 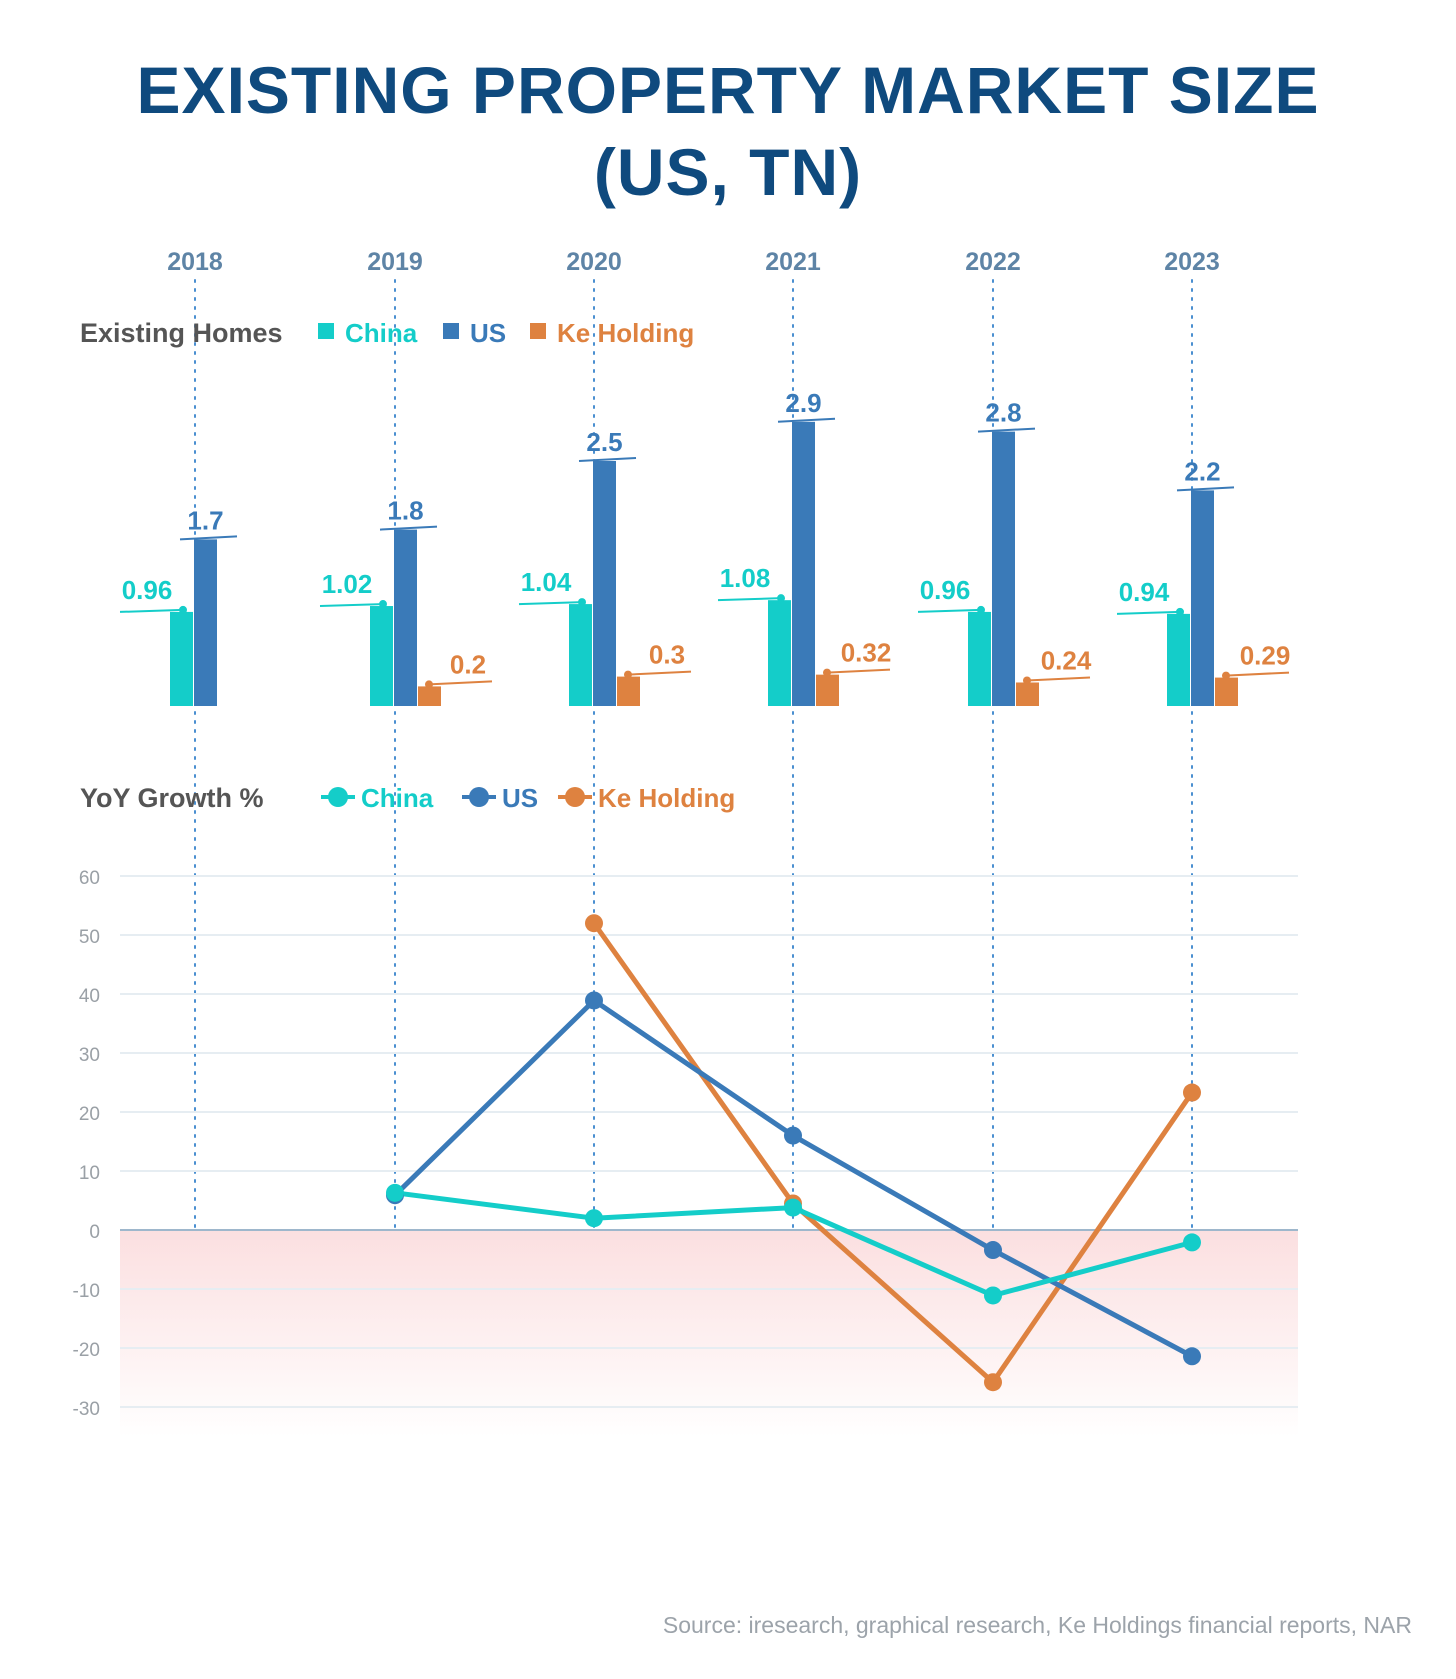 I want to click on leader-ke-holding-2022, so click(x=1058, y=679).